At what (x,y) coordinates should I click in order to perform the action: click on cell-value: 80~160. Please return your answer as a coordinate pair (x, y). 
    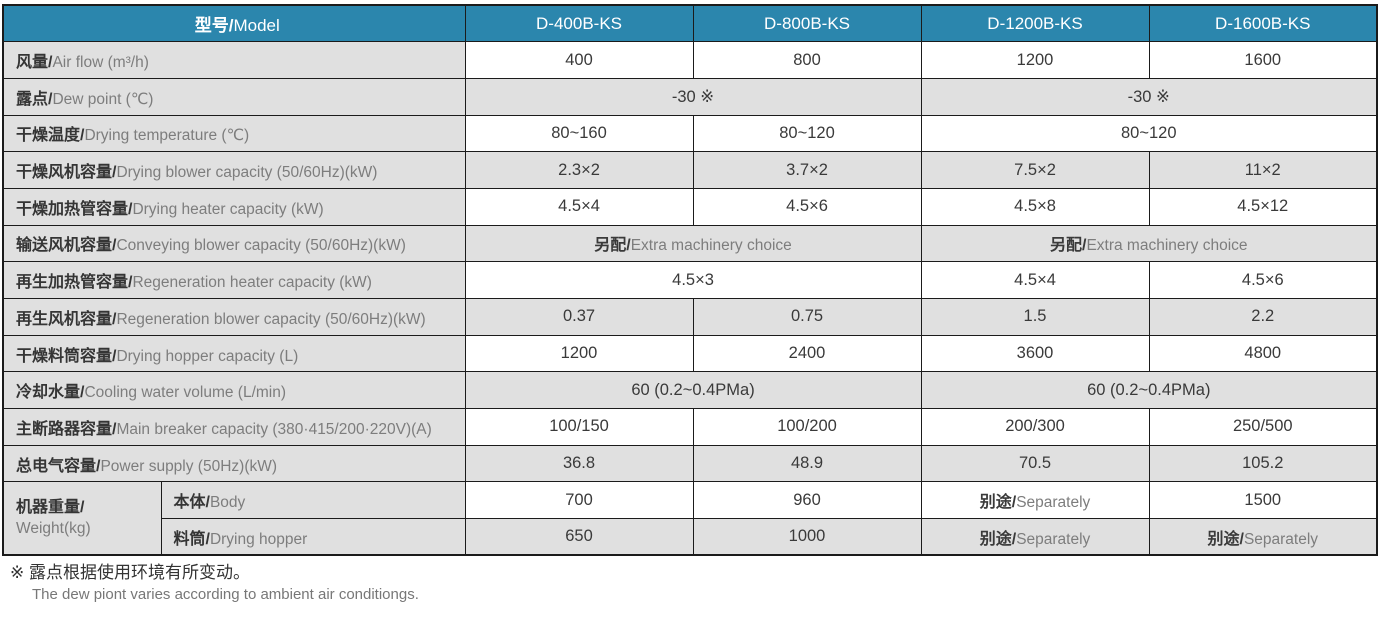
    Looking at the image, I should click on (579, 132).